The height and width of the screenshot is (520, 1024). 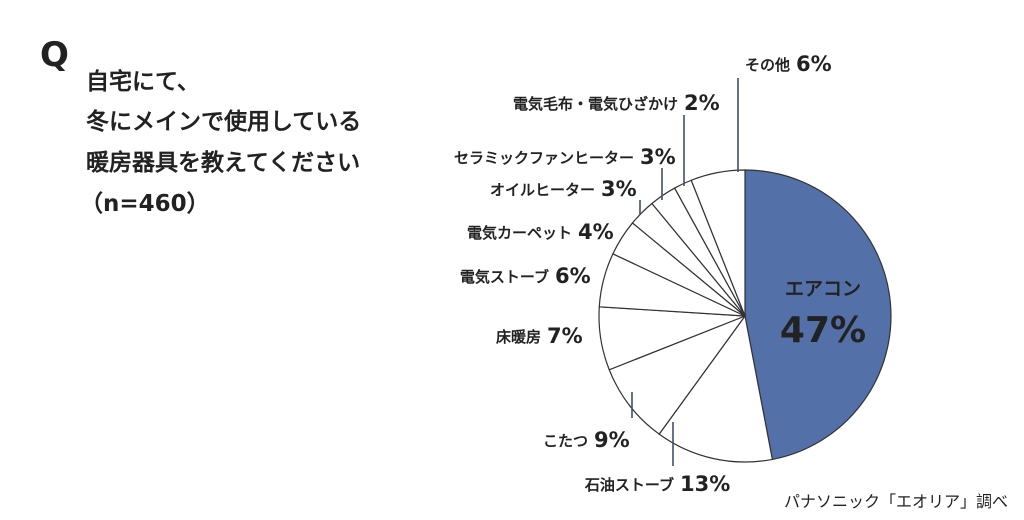 What do you see at coordinates (895, 501) in the screenshot?
I see `source-note: パナソニック「エオリア」調べ` at bounding box center [895, 501].